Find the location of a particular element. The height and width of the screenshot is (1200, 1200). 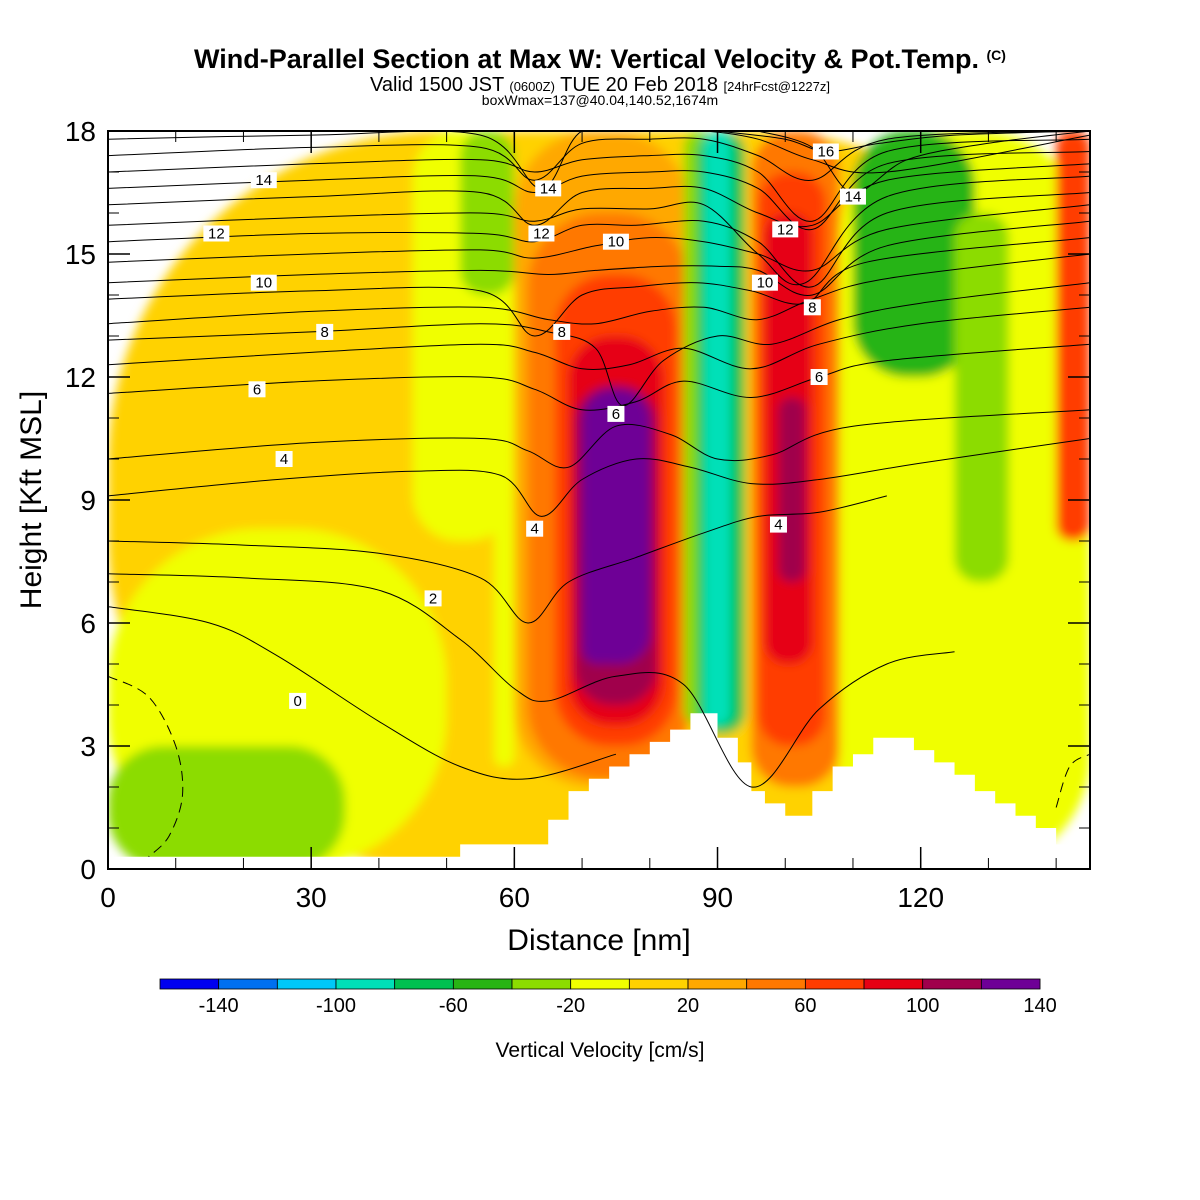

x-tick-label: 60 is located at coordinates (514, 897).